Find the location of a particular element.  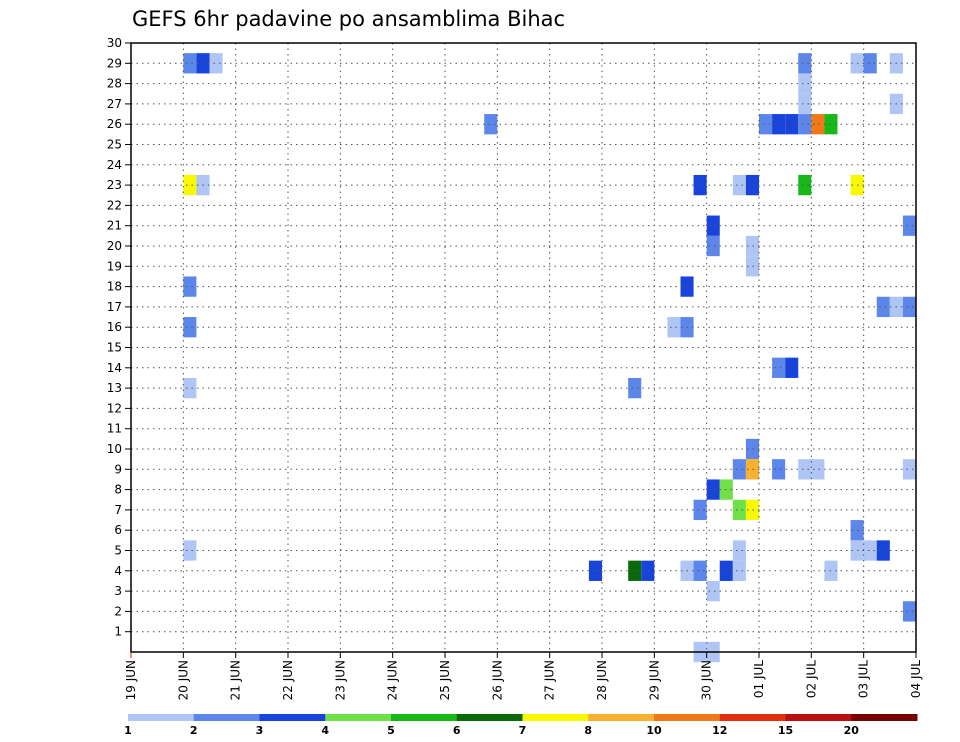

legend-label: 8 is located at coordinates (588, 730).